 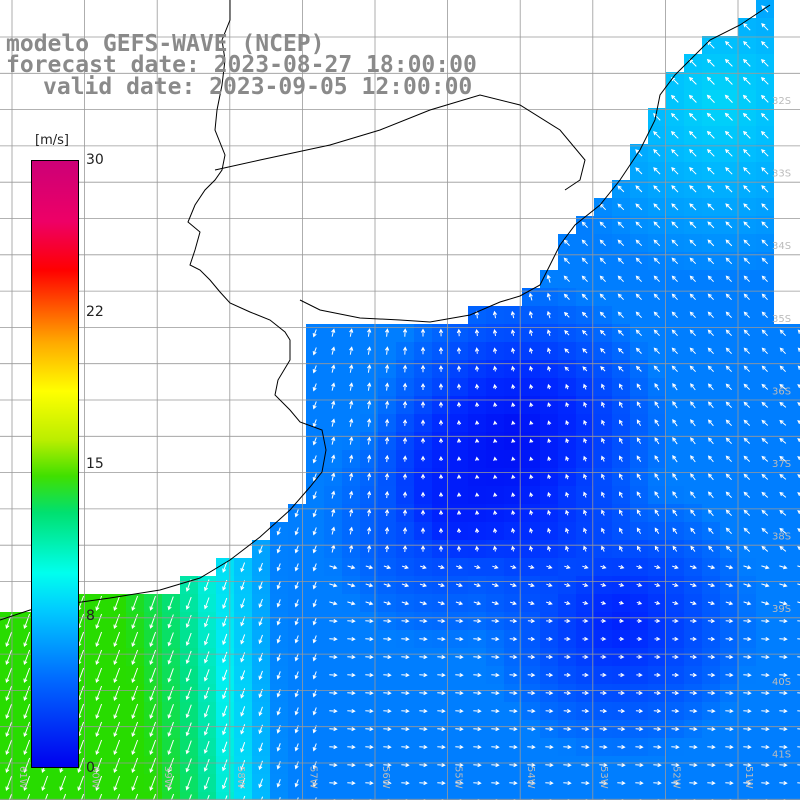 I want to click on colorbar-tick-0: 0, so click(x=90, y=768).